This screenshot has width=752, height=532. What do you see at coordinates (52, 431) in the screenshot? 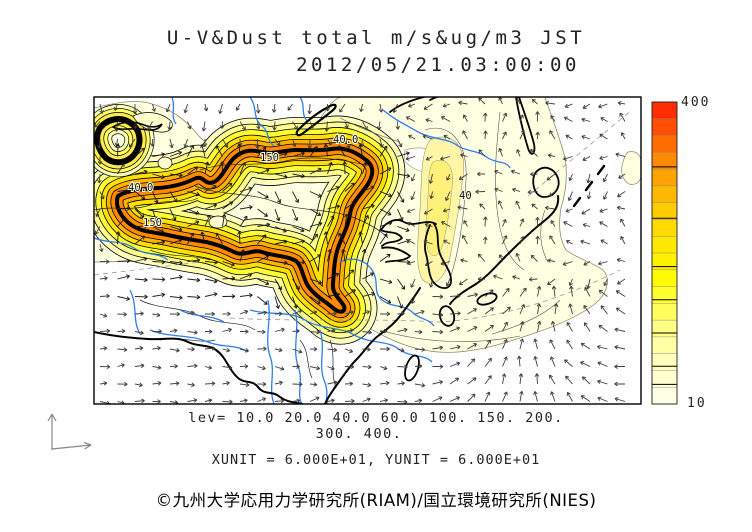
I see `y-axis-arrow` at bounding box center [52, 431].